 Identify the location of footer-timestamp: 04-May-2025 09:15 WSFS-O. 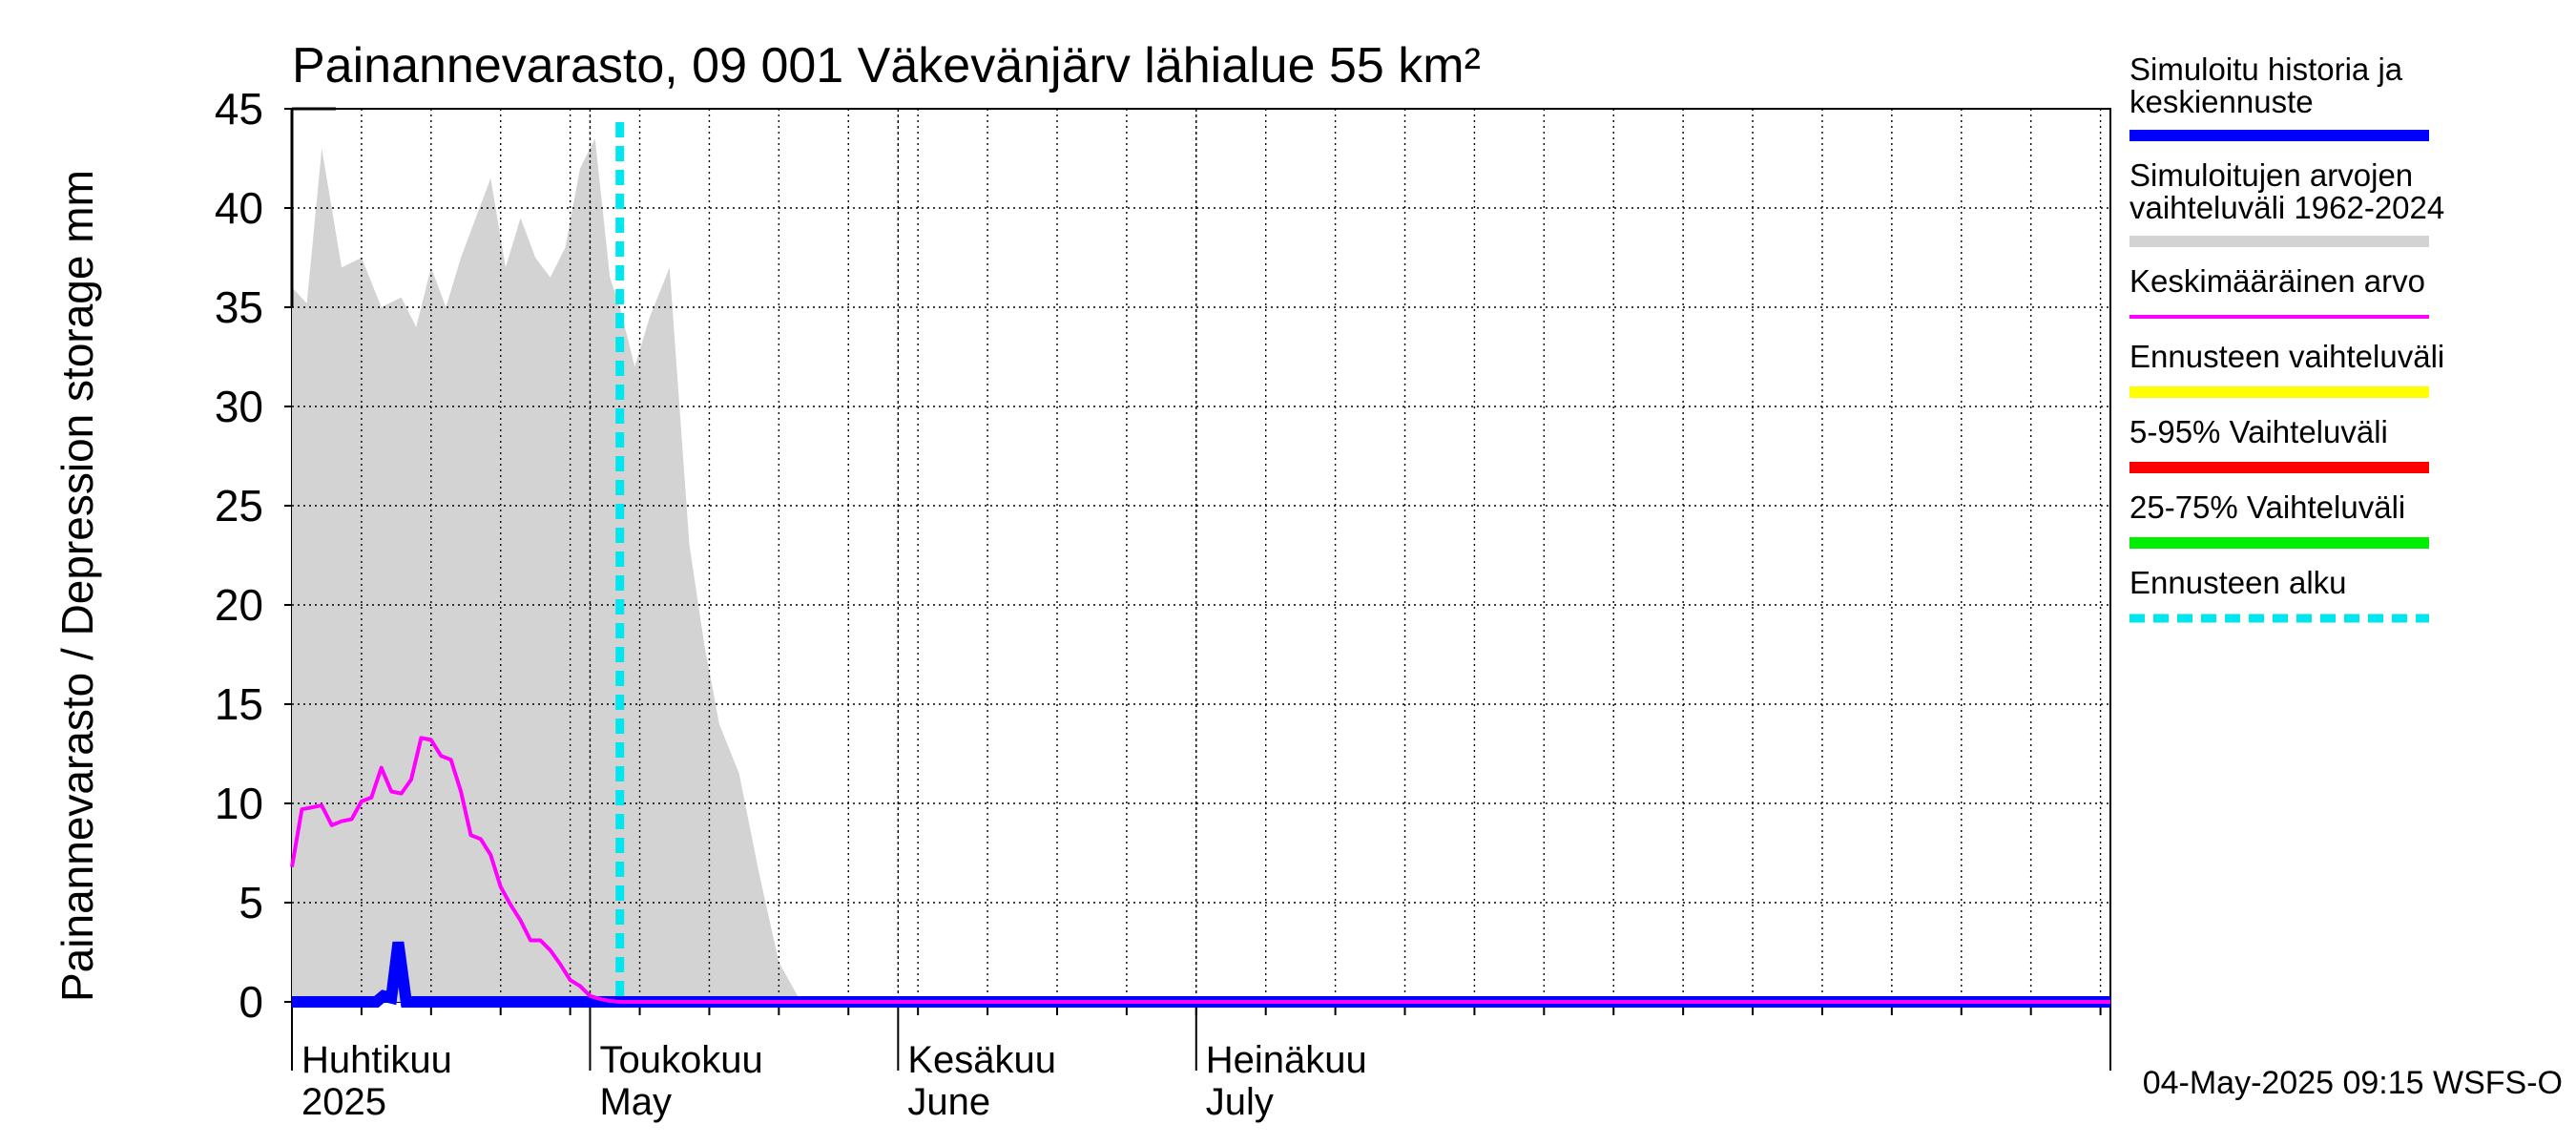
(2353, 1083).